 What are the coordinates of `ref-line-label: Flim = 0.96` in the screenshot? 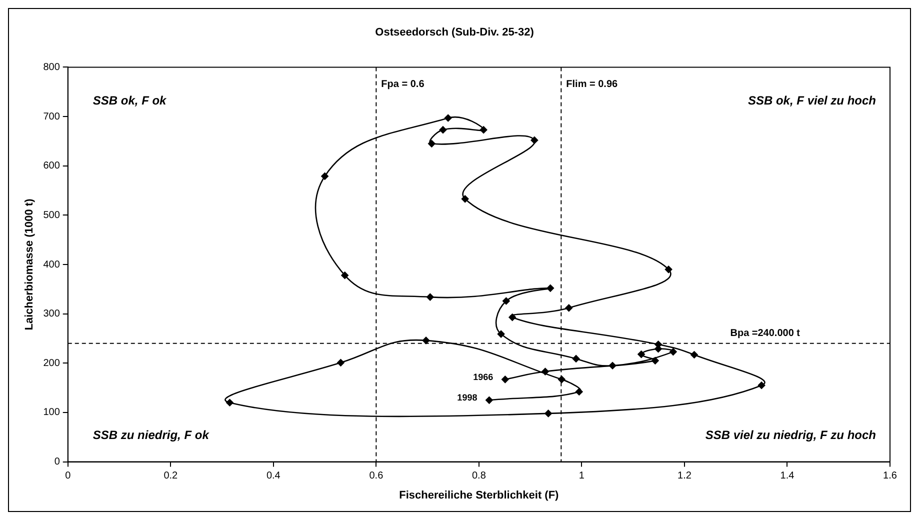 It's located at (592, 84).